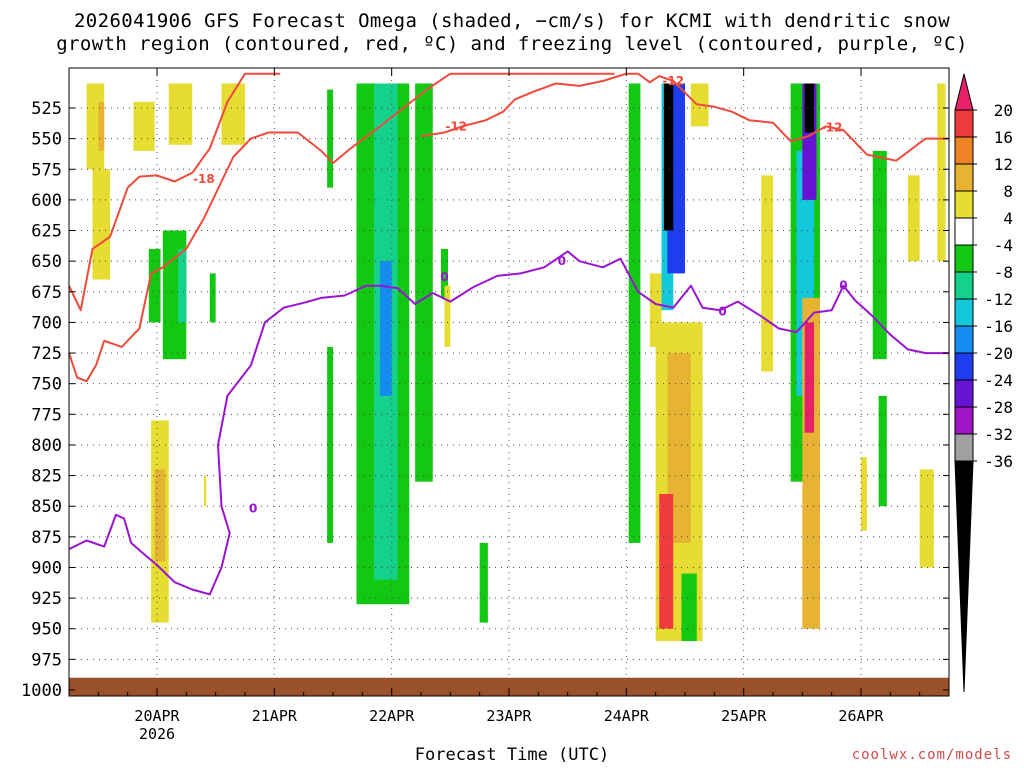 The height and width of the screenshot is (768, 1024). What do you see at coordinates (46, 507) in the screenshot?
I see `y-tick-label: 850` at bounding box center [46, 507].